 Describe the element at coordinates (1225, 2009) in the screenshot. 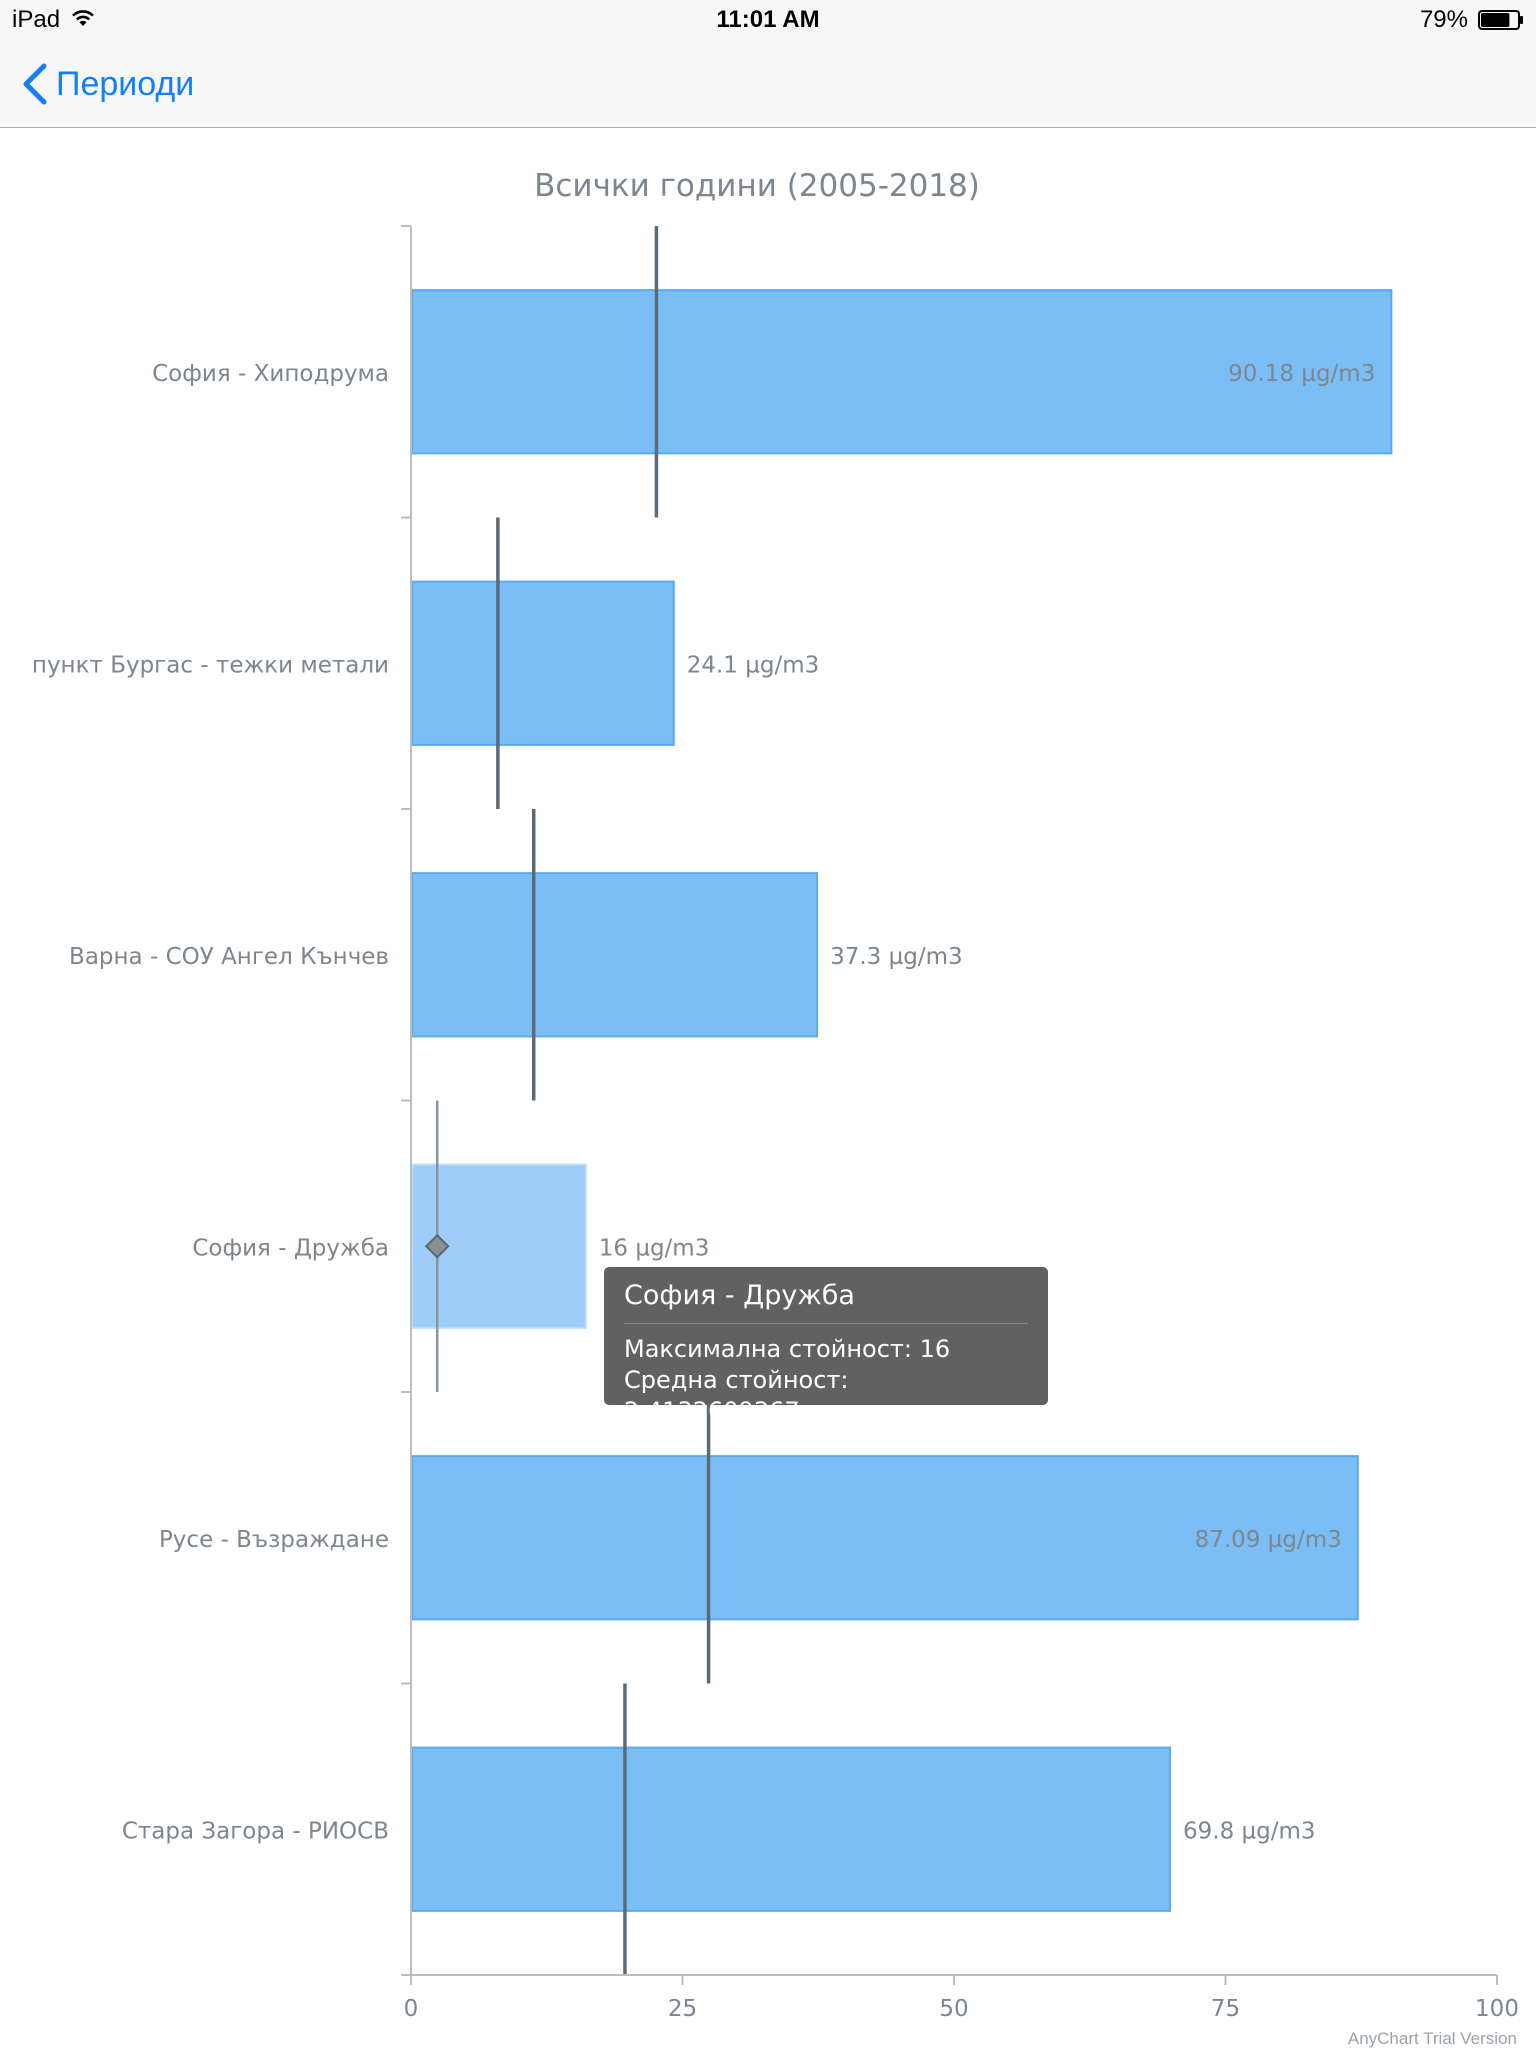

I see `x-tick-label: 75` at that location.